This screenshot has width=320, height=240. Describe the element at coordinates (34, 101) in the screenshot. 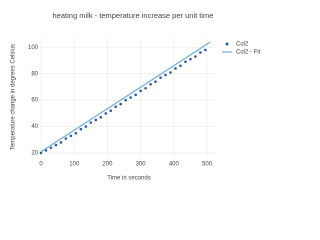

I see `y-tick-label: 60` at that location.